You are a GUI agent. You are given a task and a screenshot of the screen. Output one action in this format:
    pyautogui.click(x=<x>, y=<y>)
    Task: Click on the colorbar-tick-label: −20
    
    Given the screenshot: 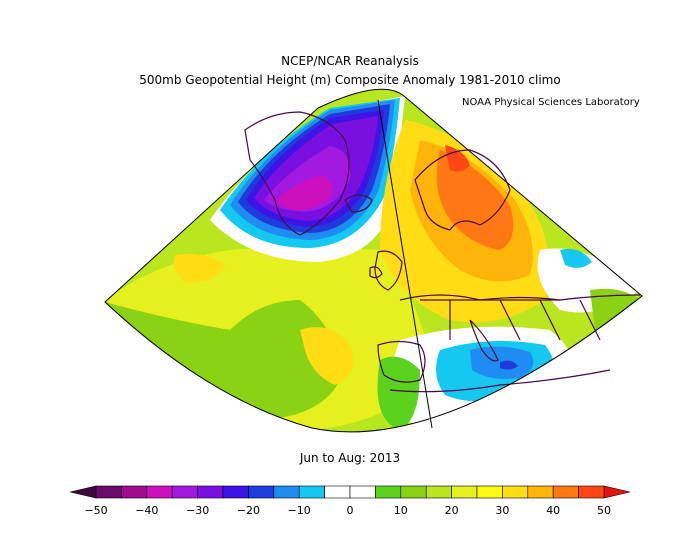 What is the action you would take?
    pyautogui.click(x=248, y=510)
    